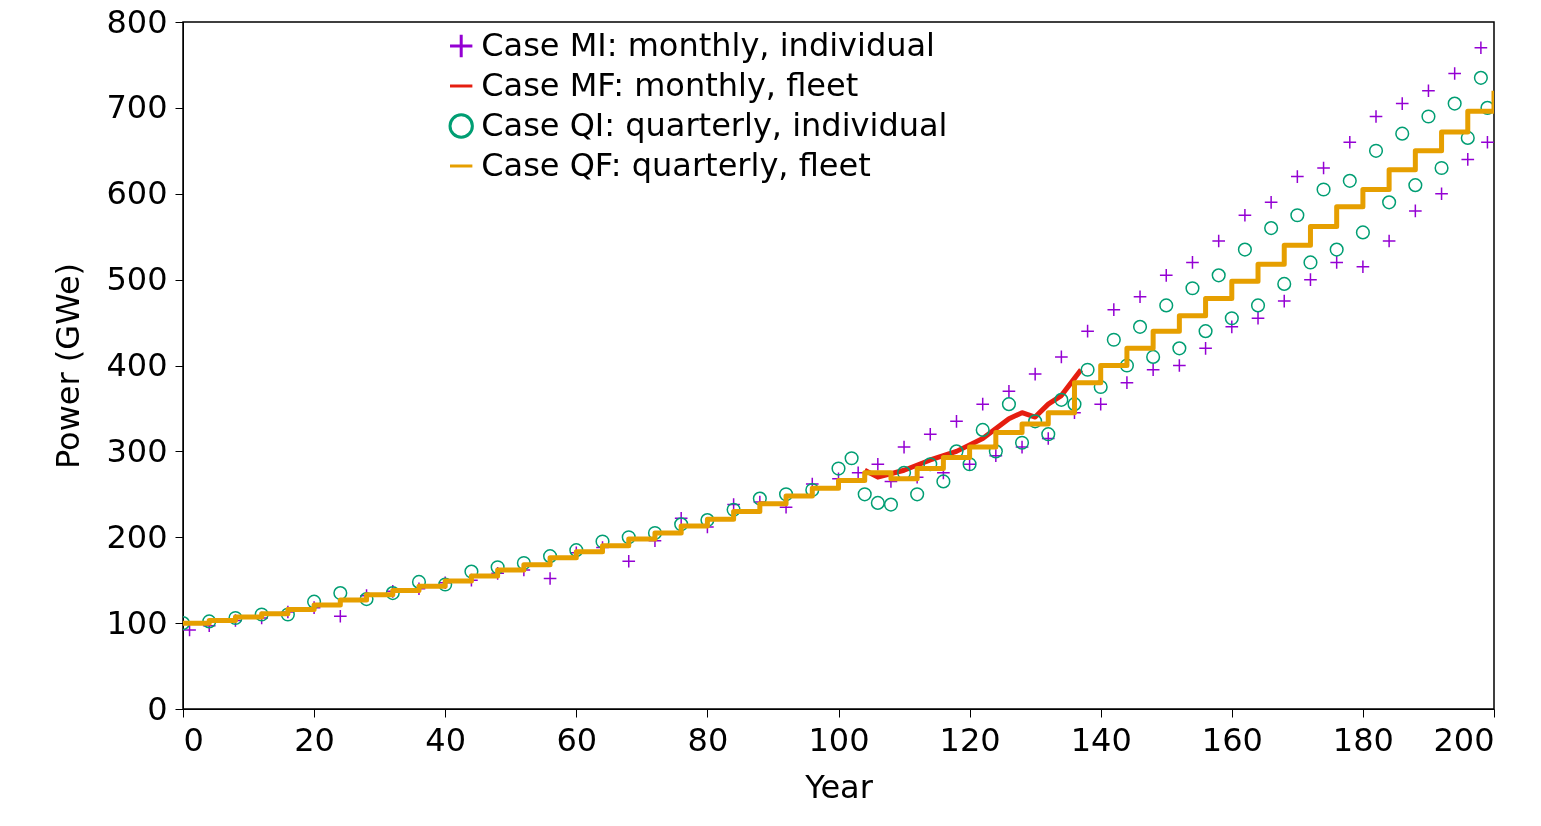 Image resolution: width=1541 pixels, height=826 pixels. Describe the element at coordinates (68, 366) in the screenshot. I see `y-axis-title: Power (GWe)` at that location.